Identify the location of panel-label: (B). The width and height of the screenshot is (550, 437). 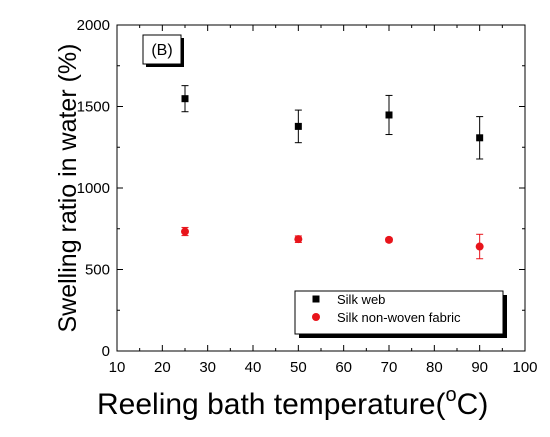
(161, 50).